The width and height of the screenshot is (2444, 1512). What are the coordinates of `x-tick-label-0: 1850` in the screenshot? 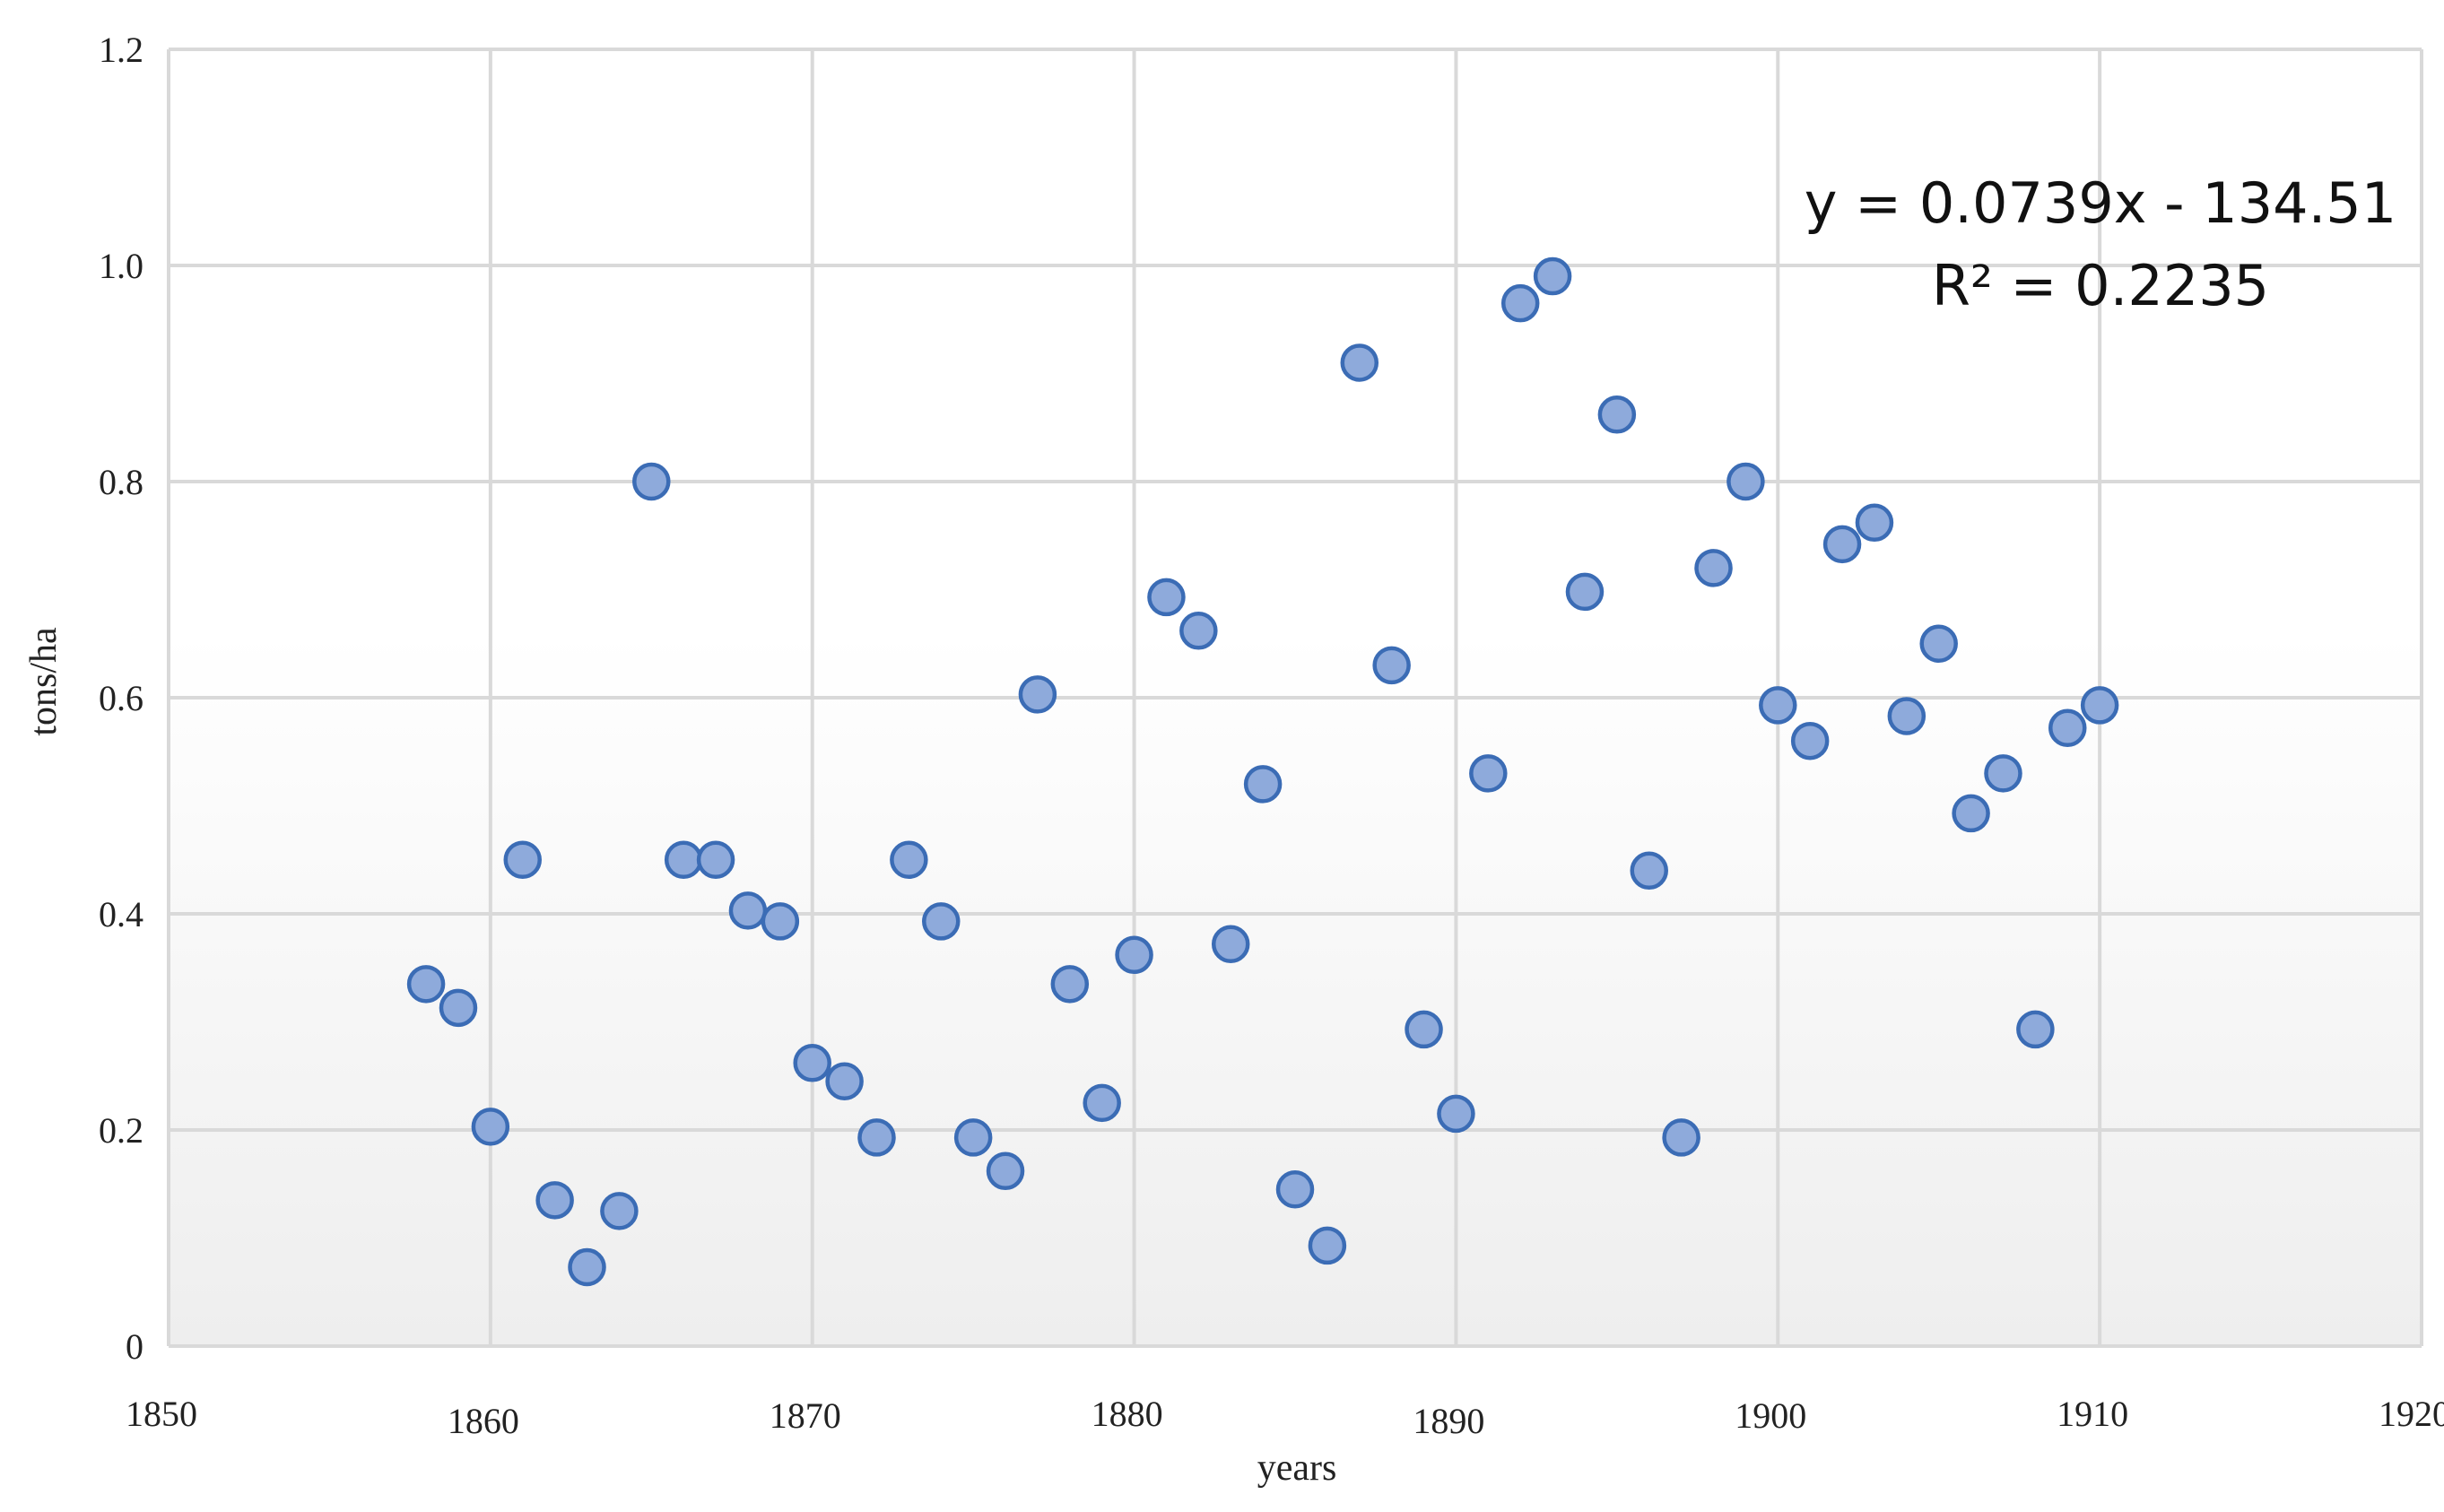 It's located at (161, 1414).